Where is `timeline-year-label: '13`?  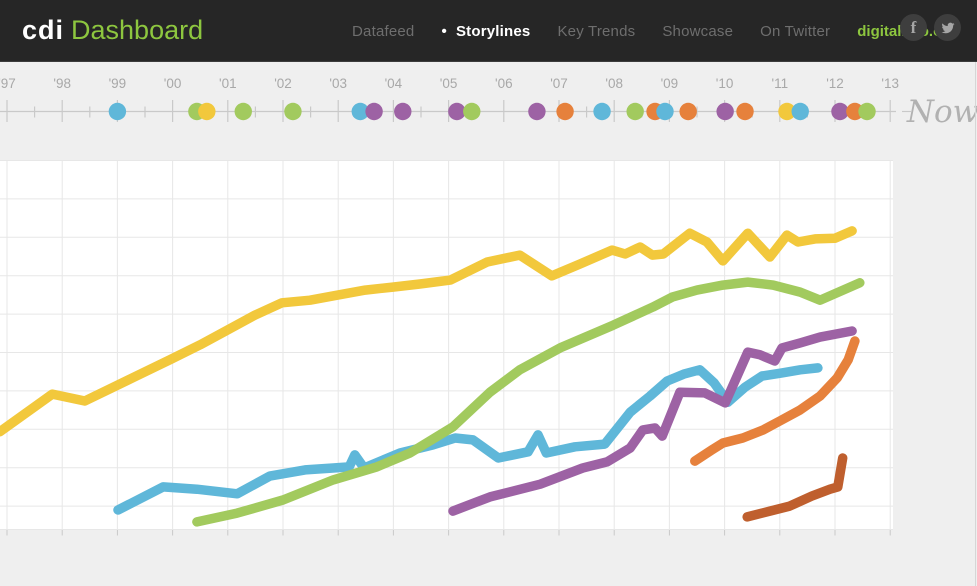
timeline-year-label: '13 is located at coordinates (890, 83).